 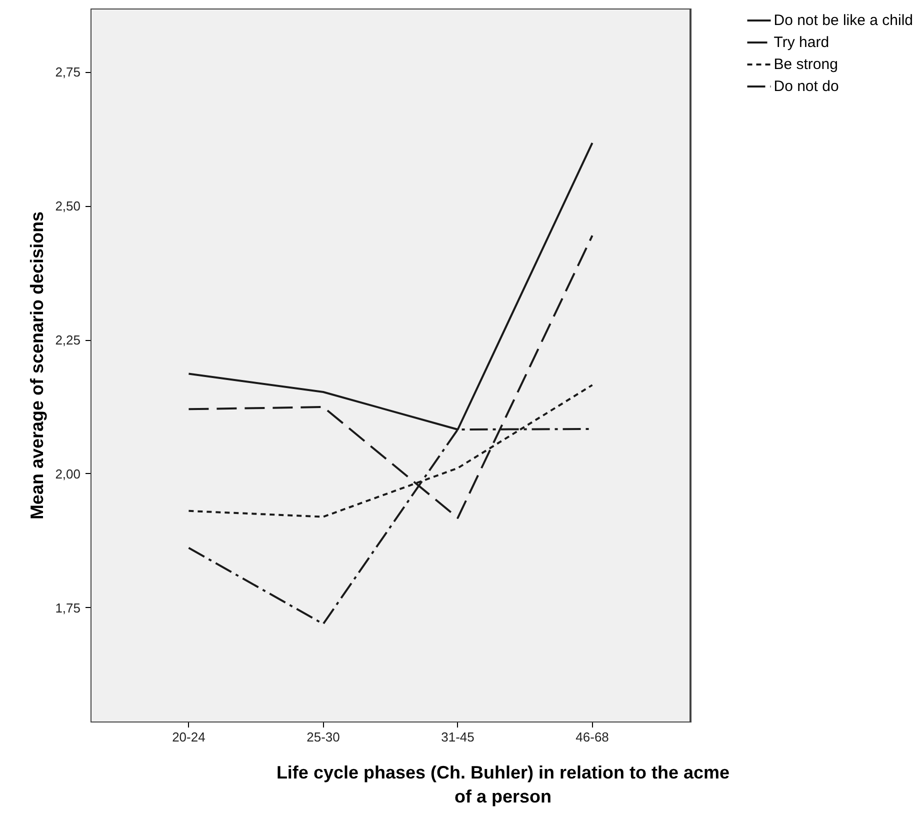 What do you see at coordinates (806, 86) in the screenshot?
I see `legend-label: Do not do` at bounding box center [806, 86].